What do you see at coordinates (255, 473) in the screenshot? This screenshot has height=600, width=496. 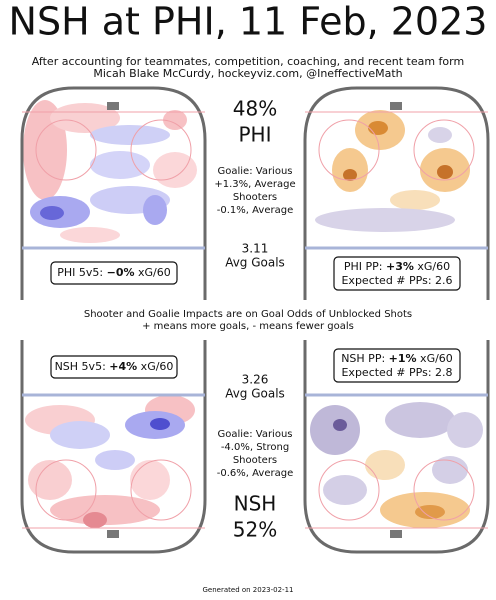 I see `shooters-impact: -0.6%, Average` at bounding box center [255, 473].